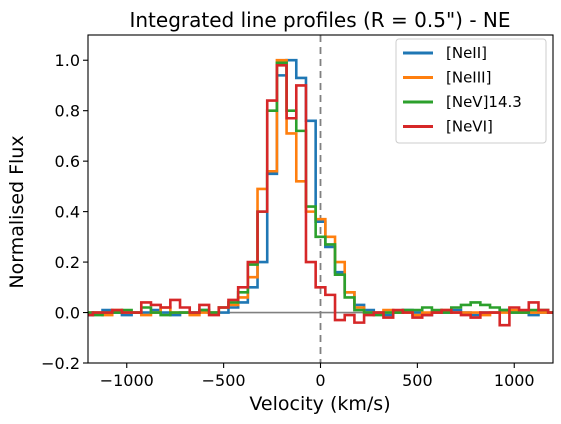 This screenshot has width=561, height=424. Describe the element at coordinates (484, 102) in the screenshot. I see `legend-label-2: [NeV]14.3` at that location.